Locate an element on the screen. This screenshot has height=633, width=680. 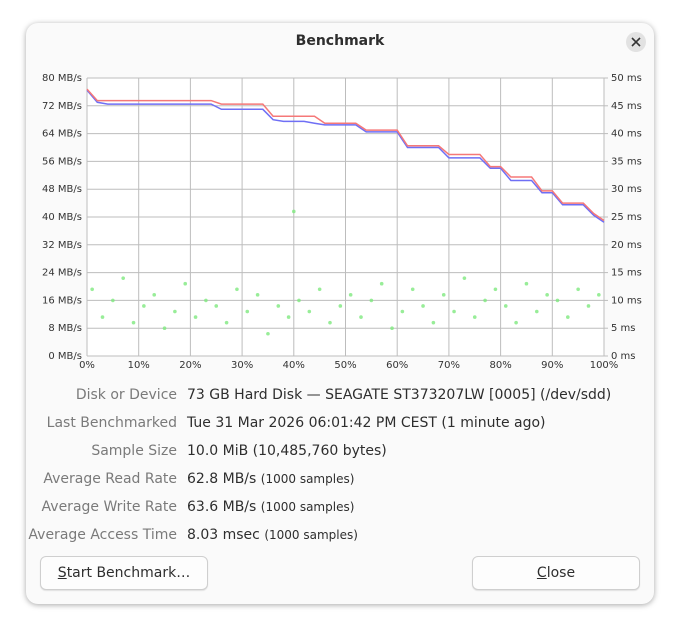
close-icon is located at coordinates (636, 42).